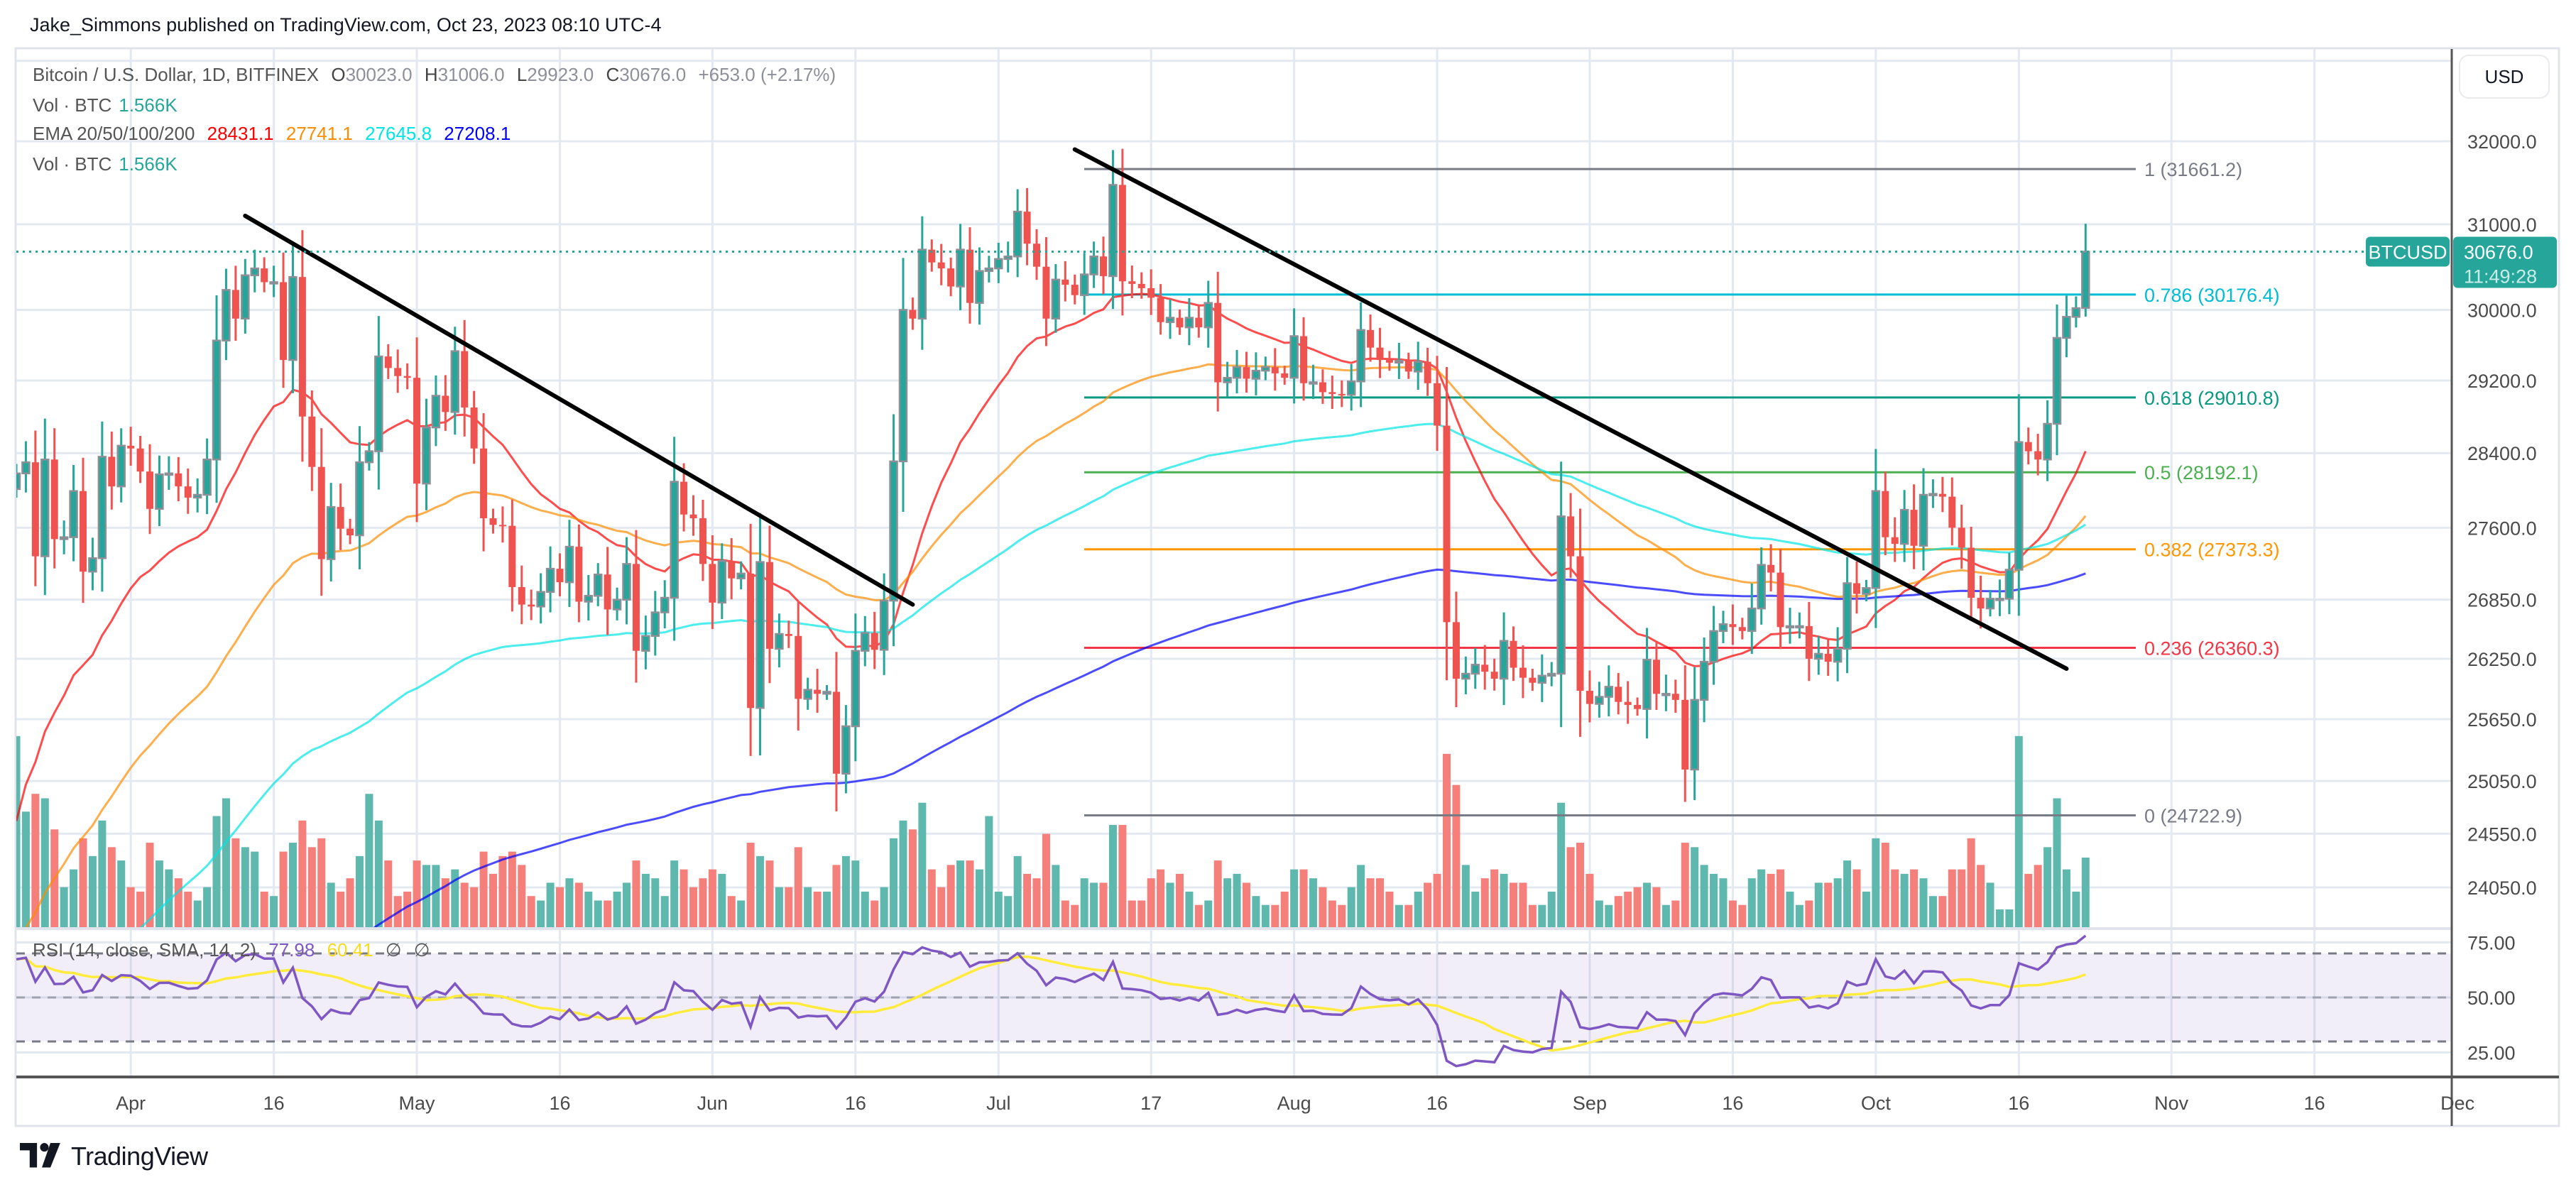 Image resolution: width=2576 pixels, height=1187 pixels. I want to click on rsi-axis: 75.00 50.00 25.00, so click(2491, 998).